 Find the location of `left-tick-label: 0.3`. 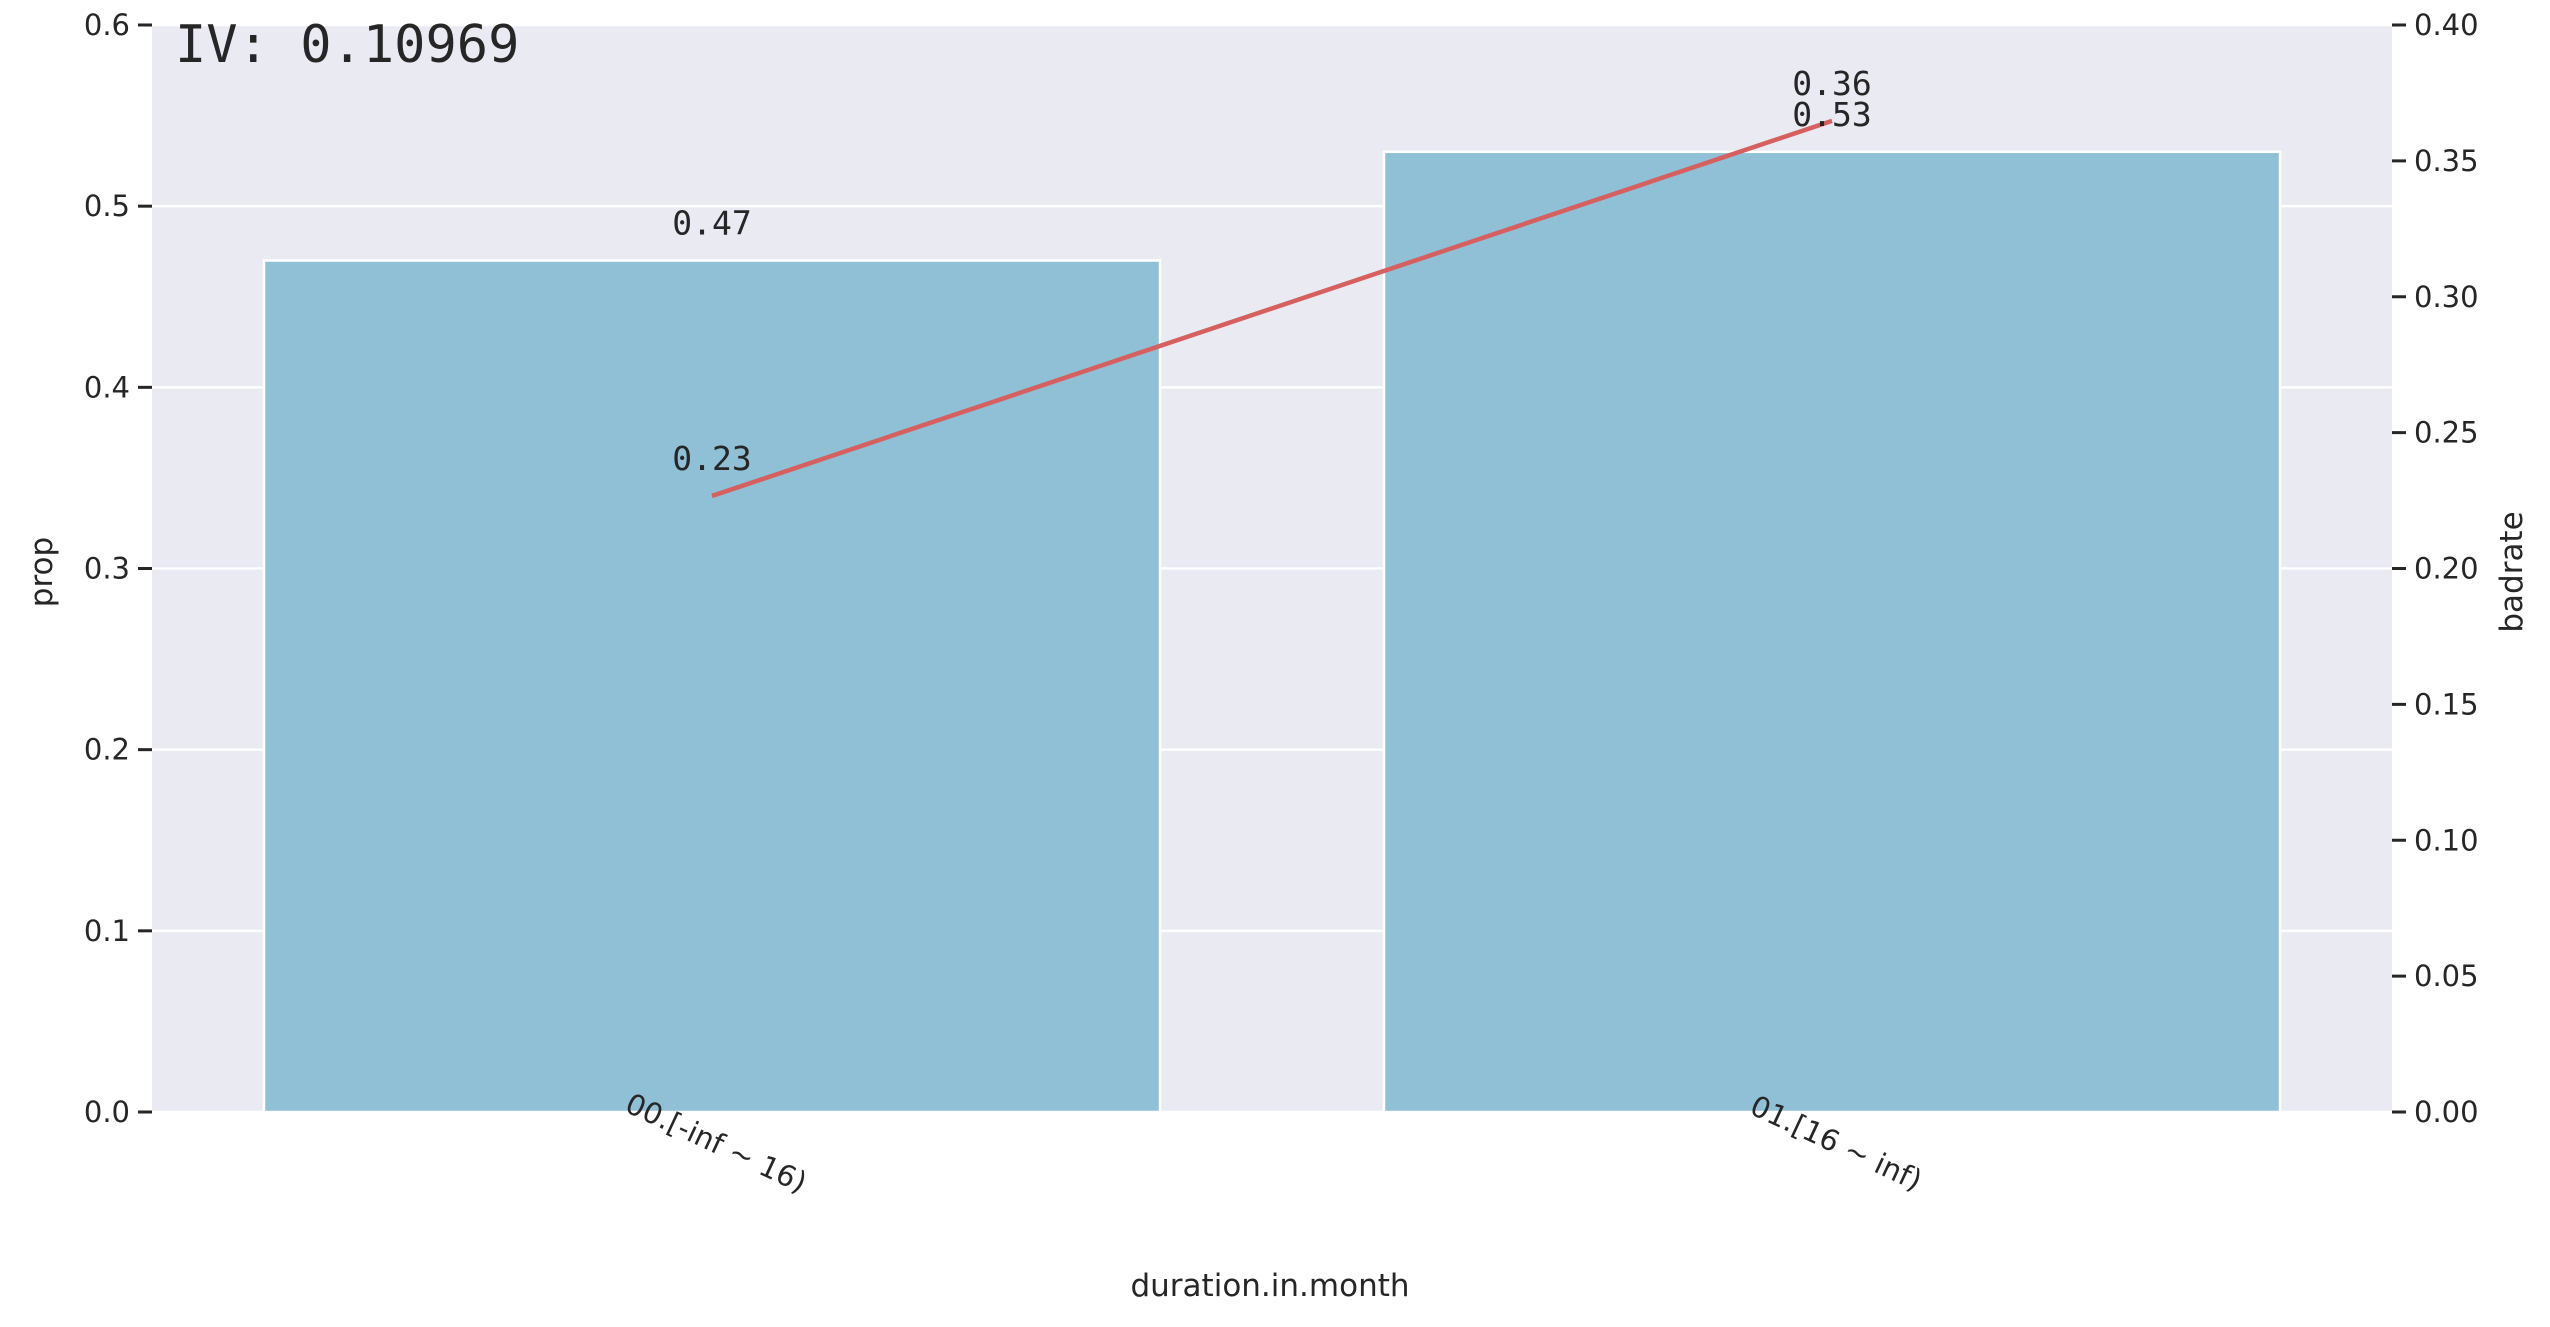

left-tick-label: 0.3 is located at coordinates (107, 569).